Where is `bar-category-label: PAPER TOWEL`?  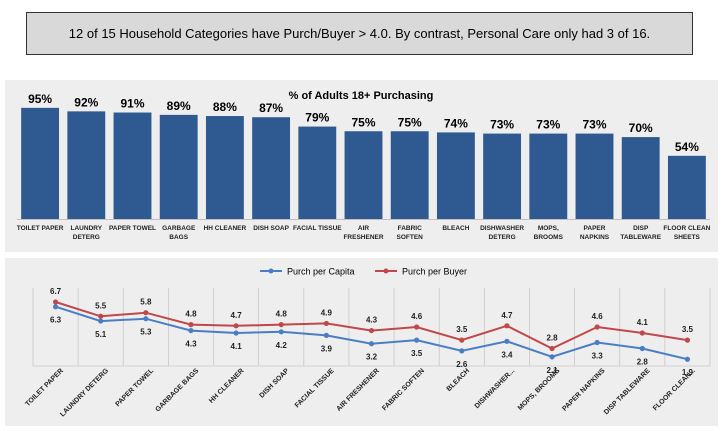 bar-category-label: PAPER TOWEL is located at coordinates (132, 228).